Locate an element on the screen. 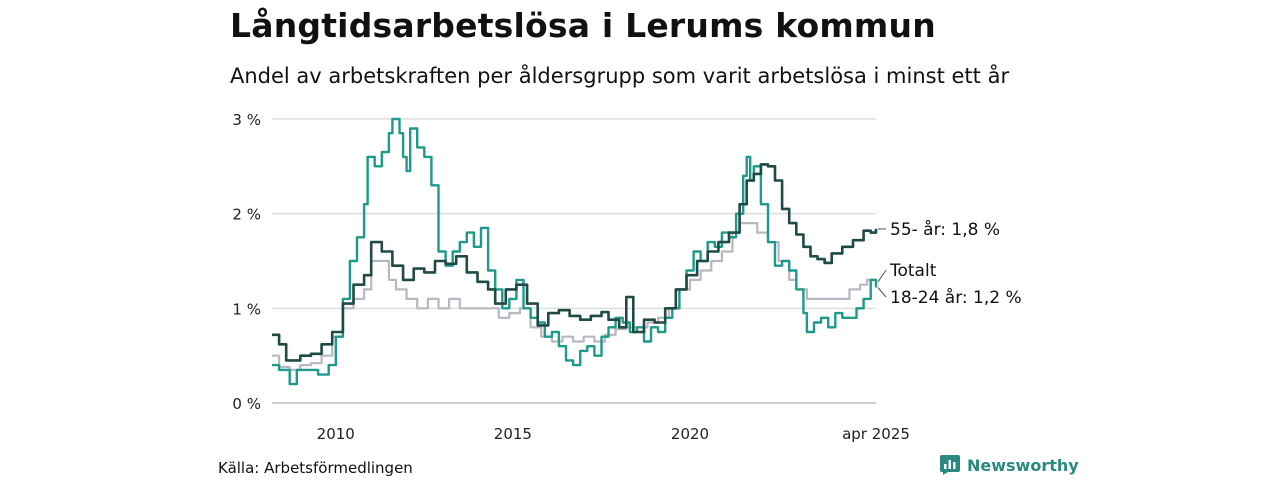 The height and width of the screenshot is (480, 1280). x-tick-label: 2015 is located at coordinates (513, 434).